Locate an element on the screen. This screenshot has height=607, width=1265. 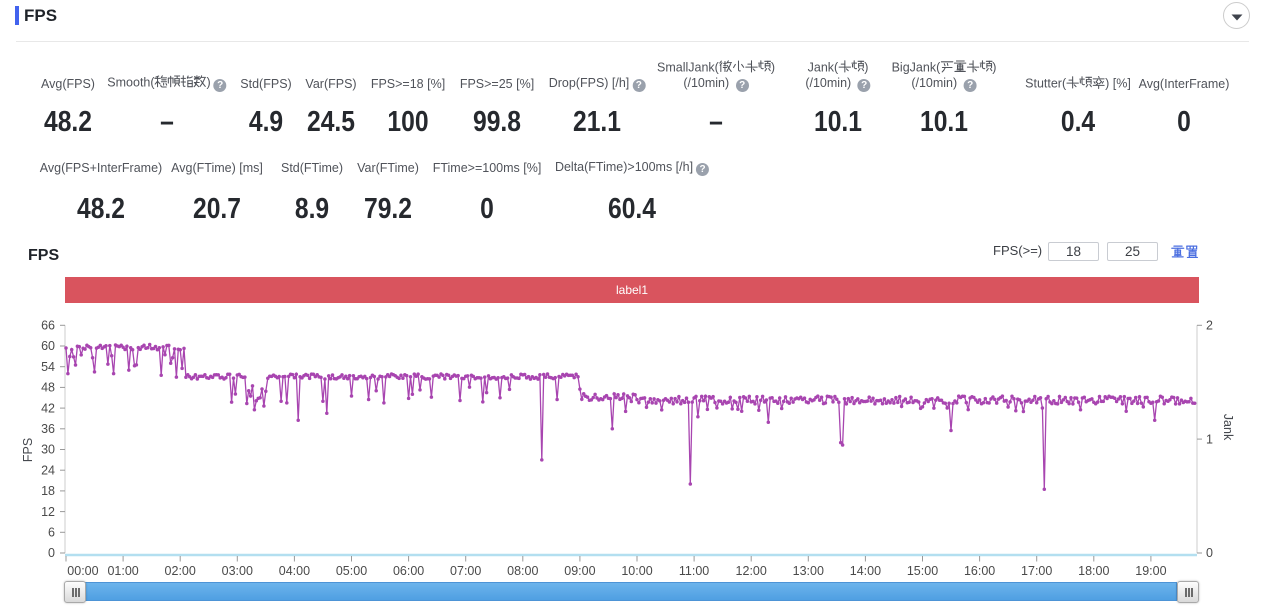
svg-text: 17:00 is located at coordinates (1036, 571).